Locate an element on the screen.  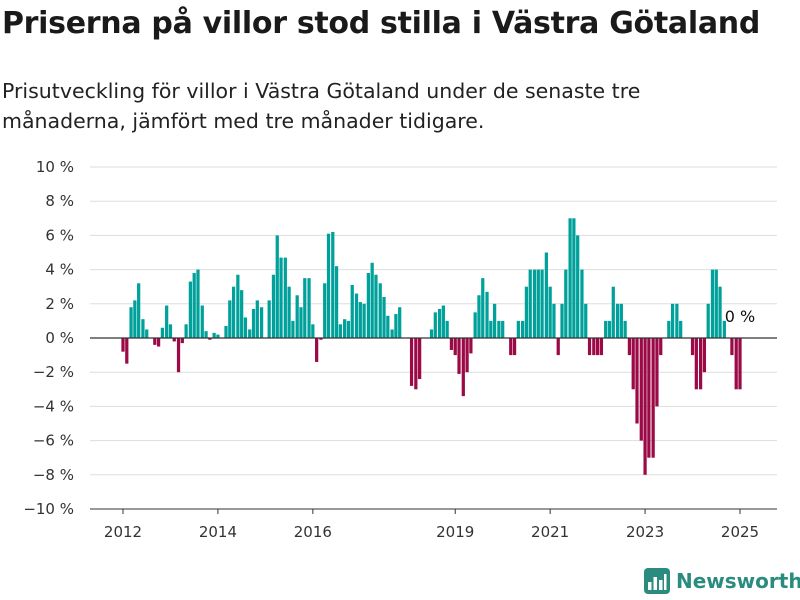
y-tick-label: 2 % is located at coordinates (59, 304).